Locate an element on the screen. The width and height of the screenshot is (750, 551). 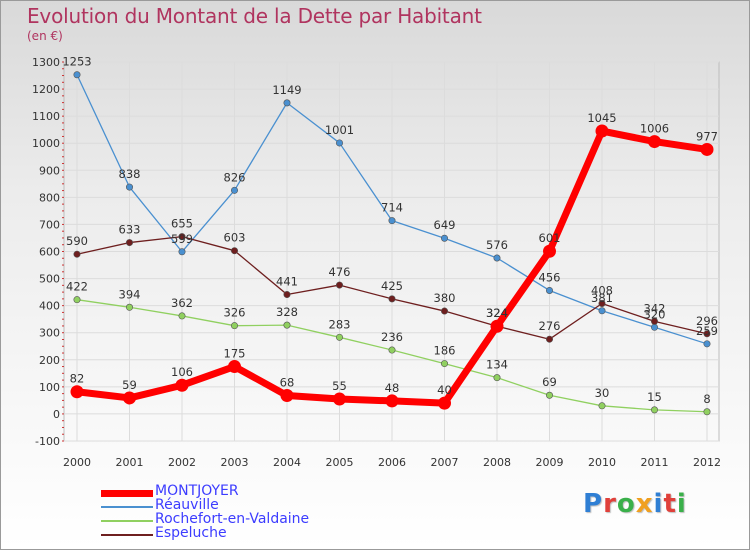
y-tick-label: 900 is located at coordinates (49, 170).